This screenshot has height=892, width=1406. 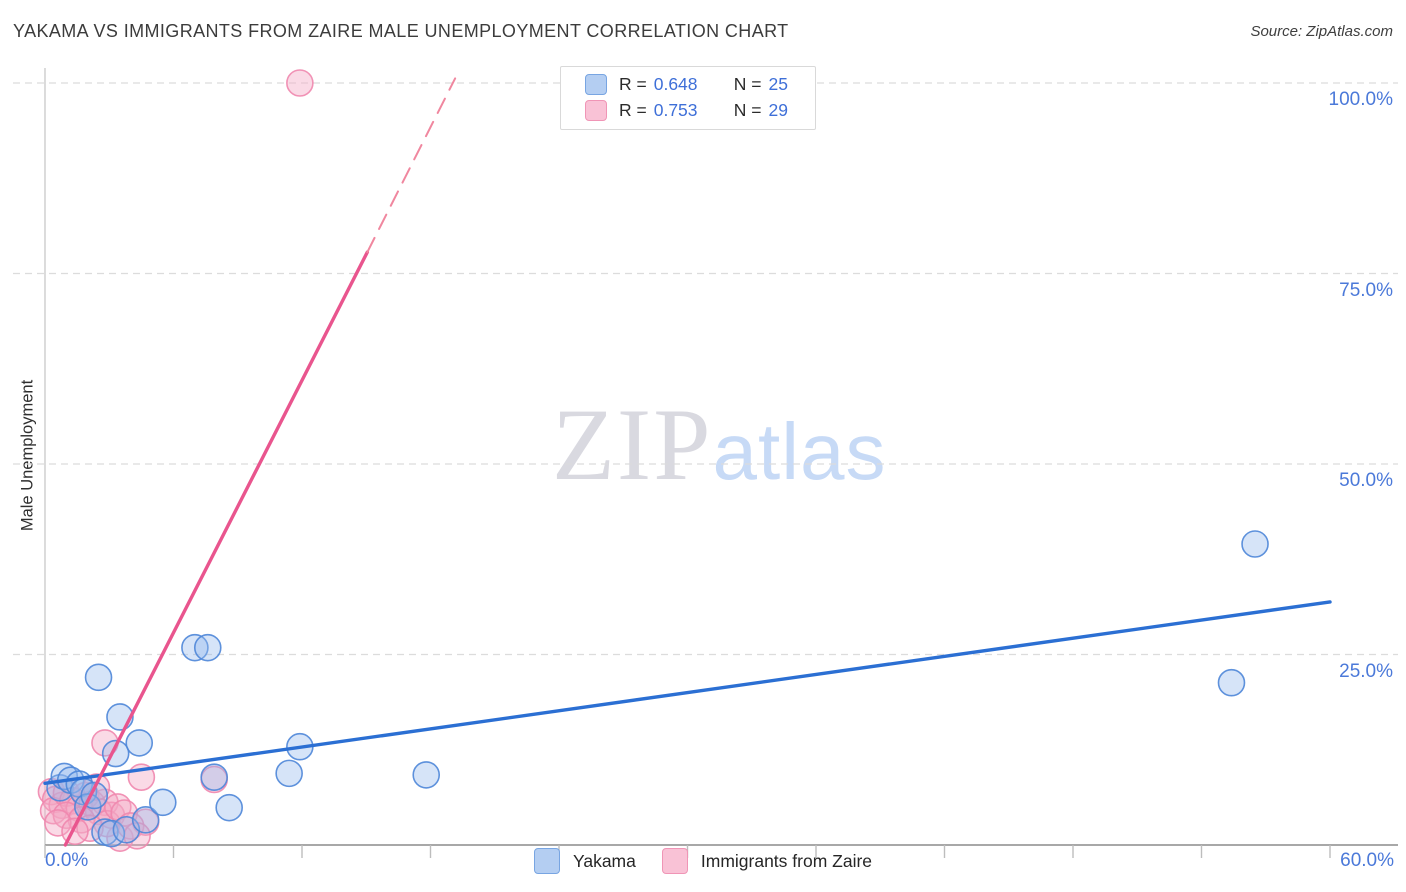 I want to click on y-axis-label: 50.0%, so click(x=1366, y=480).